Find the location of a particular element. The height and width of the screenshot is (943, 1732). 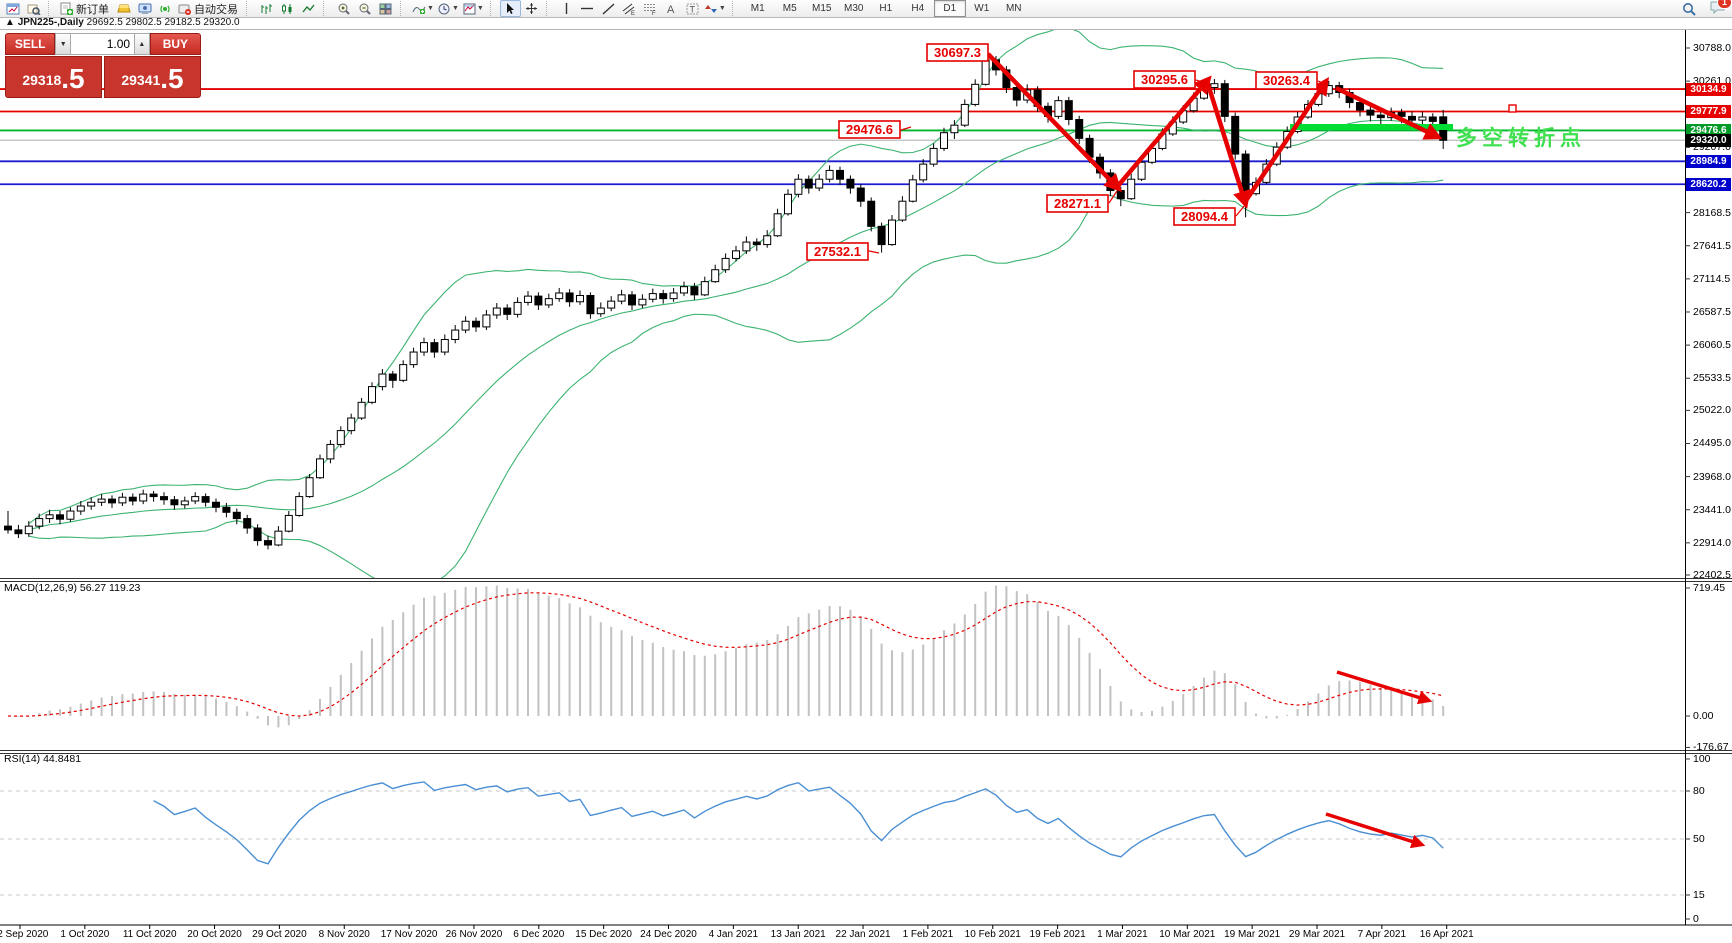

macd-label: MACD(12,26,9) 56.27 119.23 is located at coordinates (72, 588).